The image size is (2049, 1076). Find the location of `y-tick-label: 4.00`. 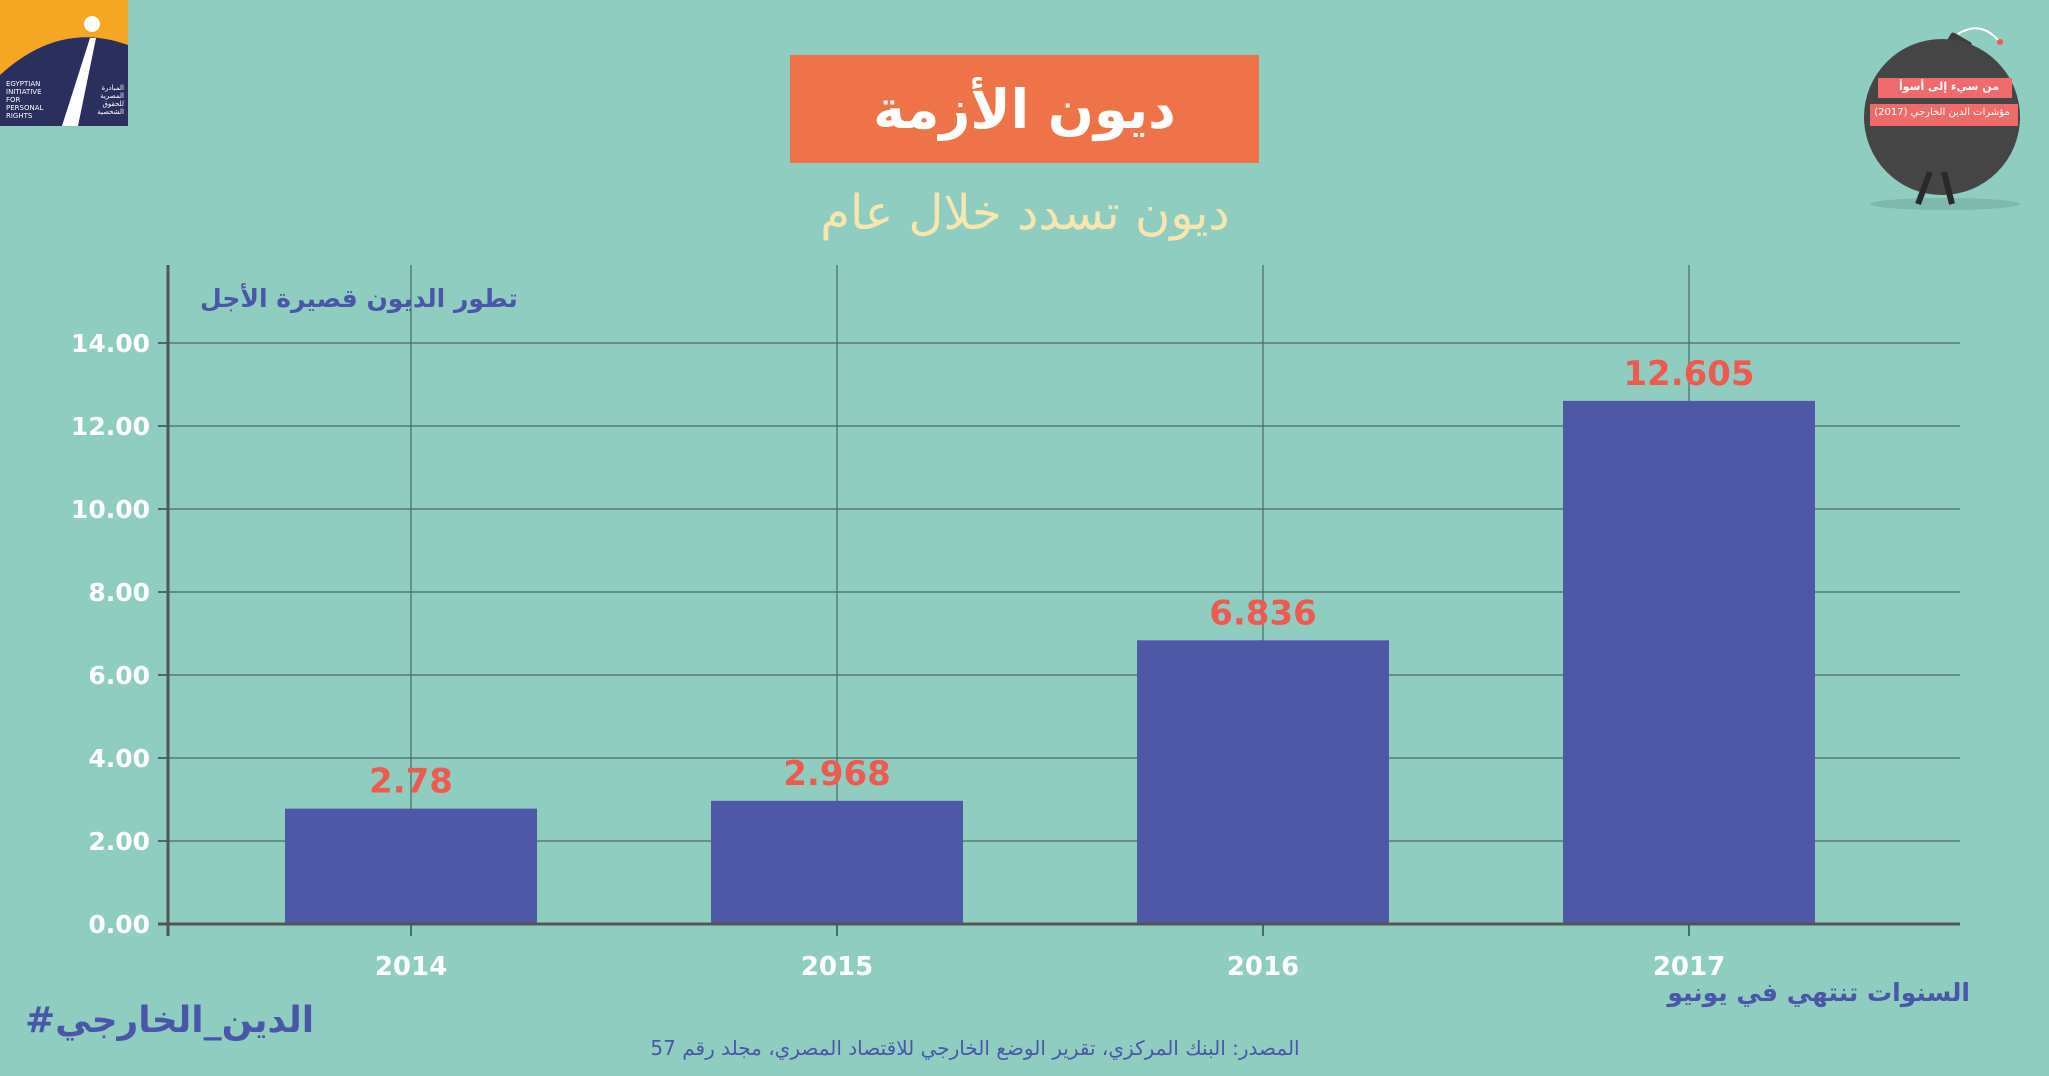

y-tick-label: 4.00 is located at coordinates (119, 758).